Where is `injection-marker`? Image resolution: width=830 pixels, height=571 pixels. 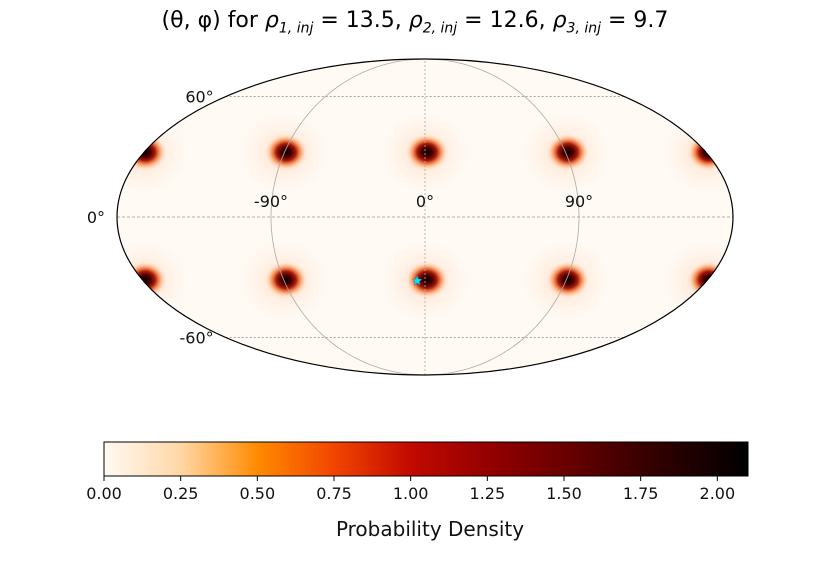
injection-marker is located at coordinates (417, 280).